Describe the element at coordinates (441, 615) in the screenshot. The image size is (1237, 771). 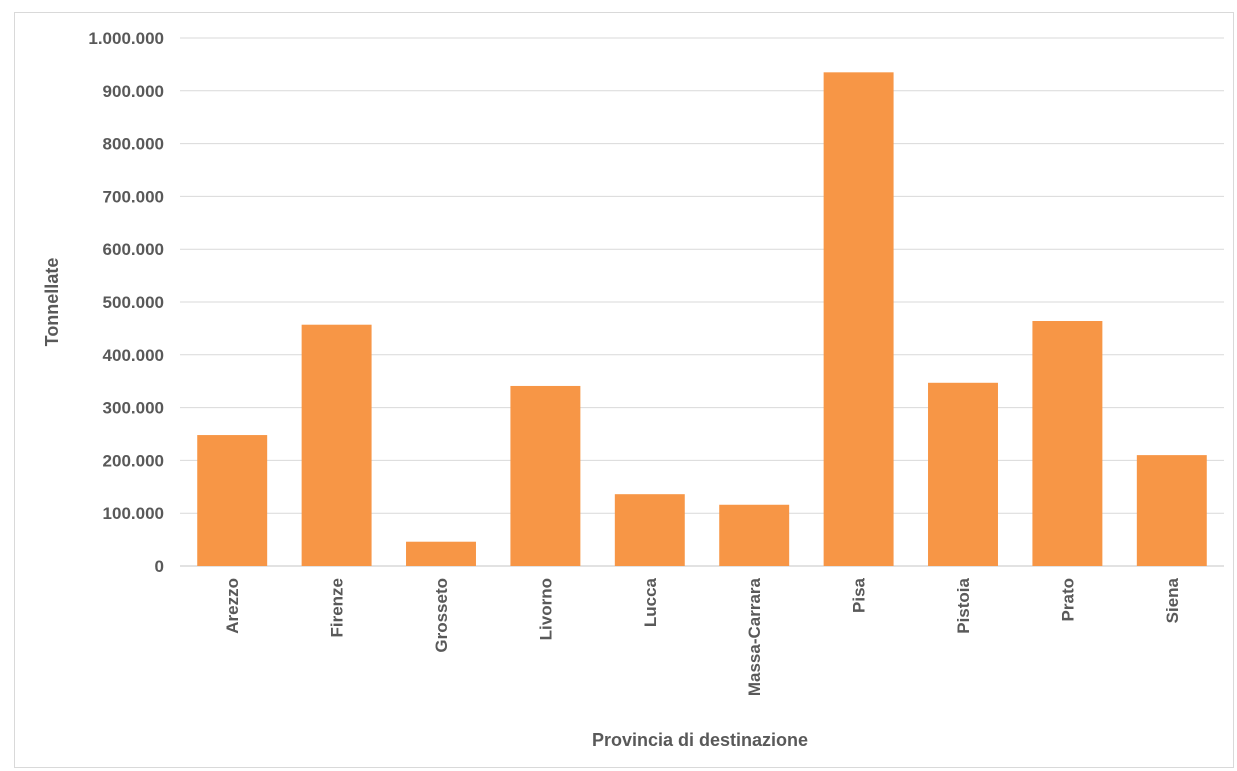
I see `x-tick-label: Grosseto` at that location.